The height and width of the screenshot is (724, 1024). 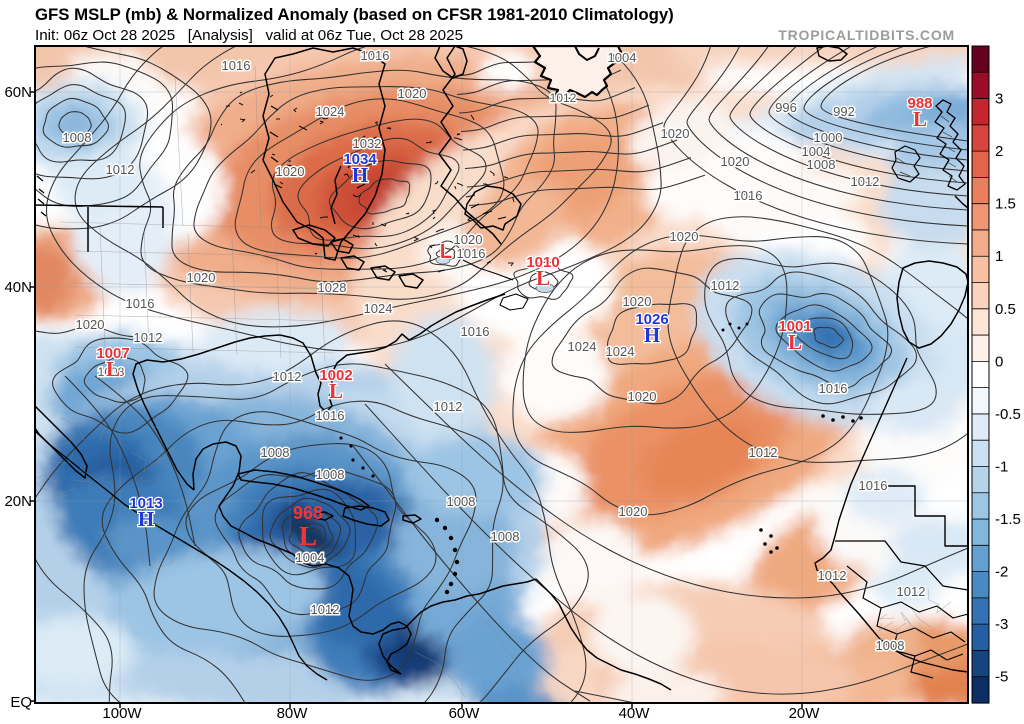 I want to click on svg-text: 1013, so click(x=145, y=503).